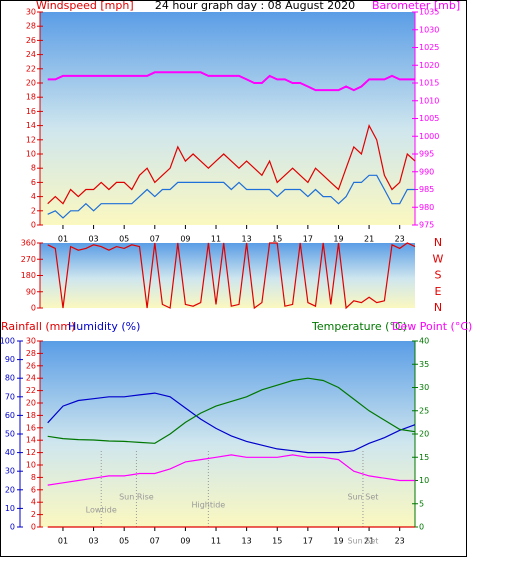 This screenshot has height=563, width=529. Describe the element at coordinates (424, 434) in the screenshot. I see `y2-tick-label: 20` at that location.